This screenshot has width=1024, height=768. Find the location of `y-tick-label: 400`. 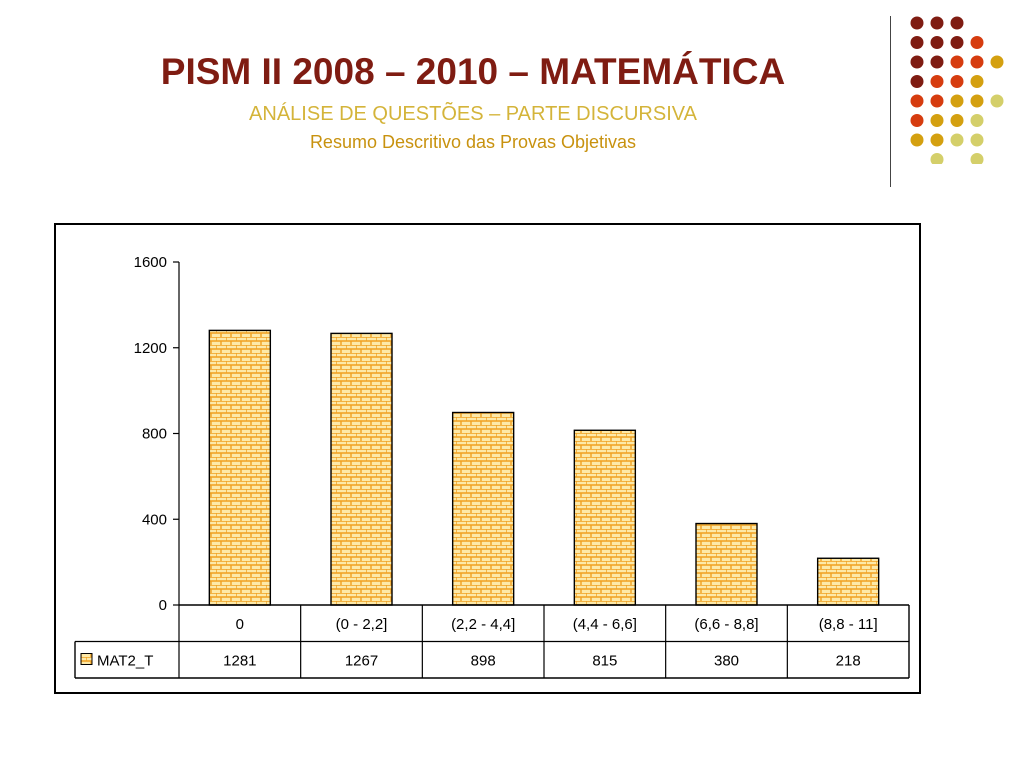

y-tick-label: 400 is located at coordinates (154, 519).